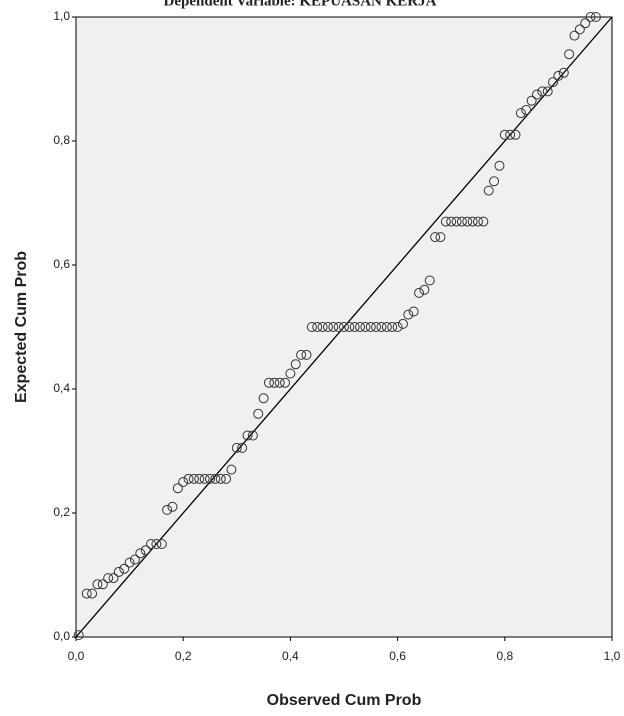  Describe the element at coordinates (61, 140) in the screenshot. I see `y-tick-label: 0,8` at that location.